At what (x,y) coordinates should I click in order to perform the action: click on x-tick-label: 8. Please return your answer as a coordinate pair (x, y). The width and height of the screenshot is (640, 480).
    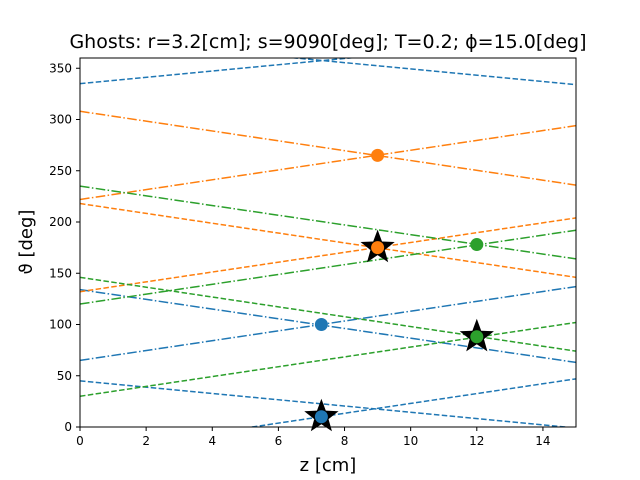
    Looking at the image, I should click on (345, 441).